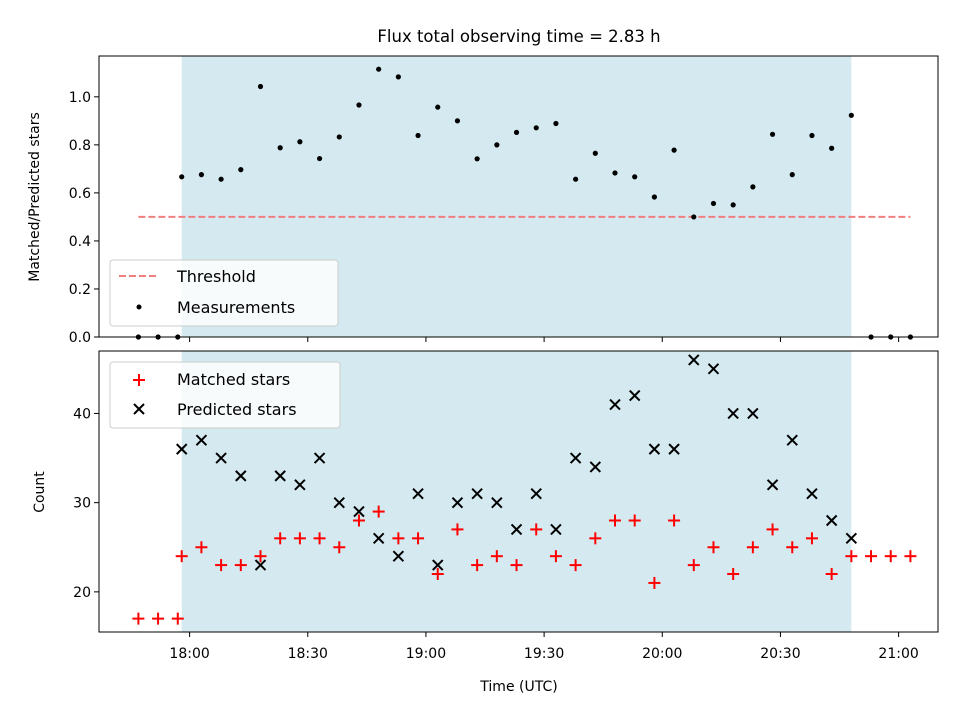 Image resolution: width=960 pixels, height=724 pixels. What do you see at coordinates (216, 276) in the screenshot?
I see `legend-threshold-label: Threshold` at bounding box center [216, 276].